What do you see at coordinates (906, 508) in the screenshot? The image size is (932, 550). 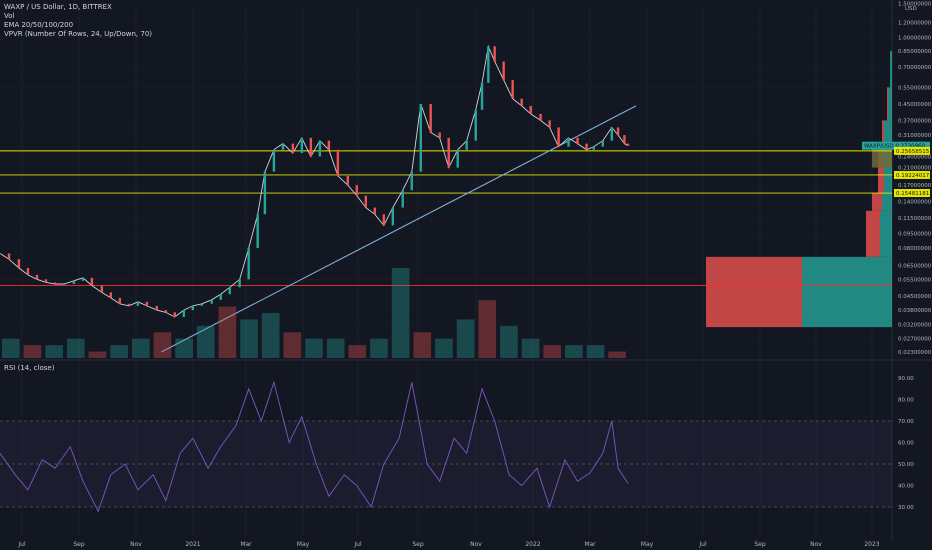 I see `rsi-tick-label: 30.00` at bounding box center [906, 508].